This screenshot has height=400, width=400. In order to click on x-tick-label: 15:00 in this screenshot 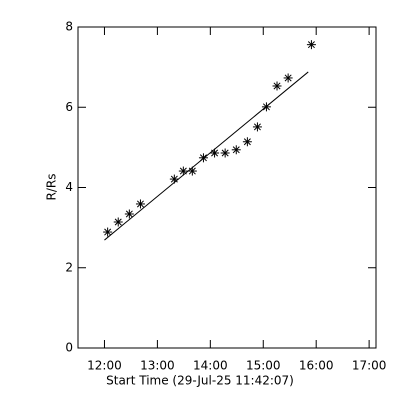, I will do `click(263, 366)`.